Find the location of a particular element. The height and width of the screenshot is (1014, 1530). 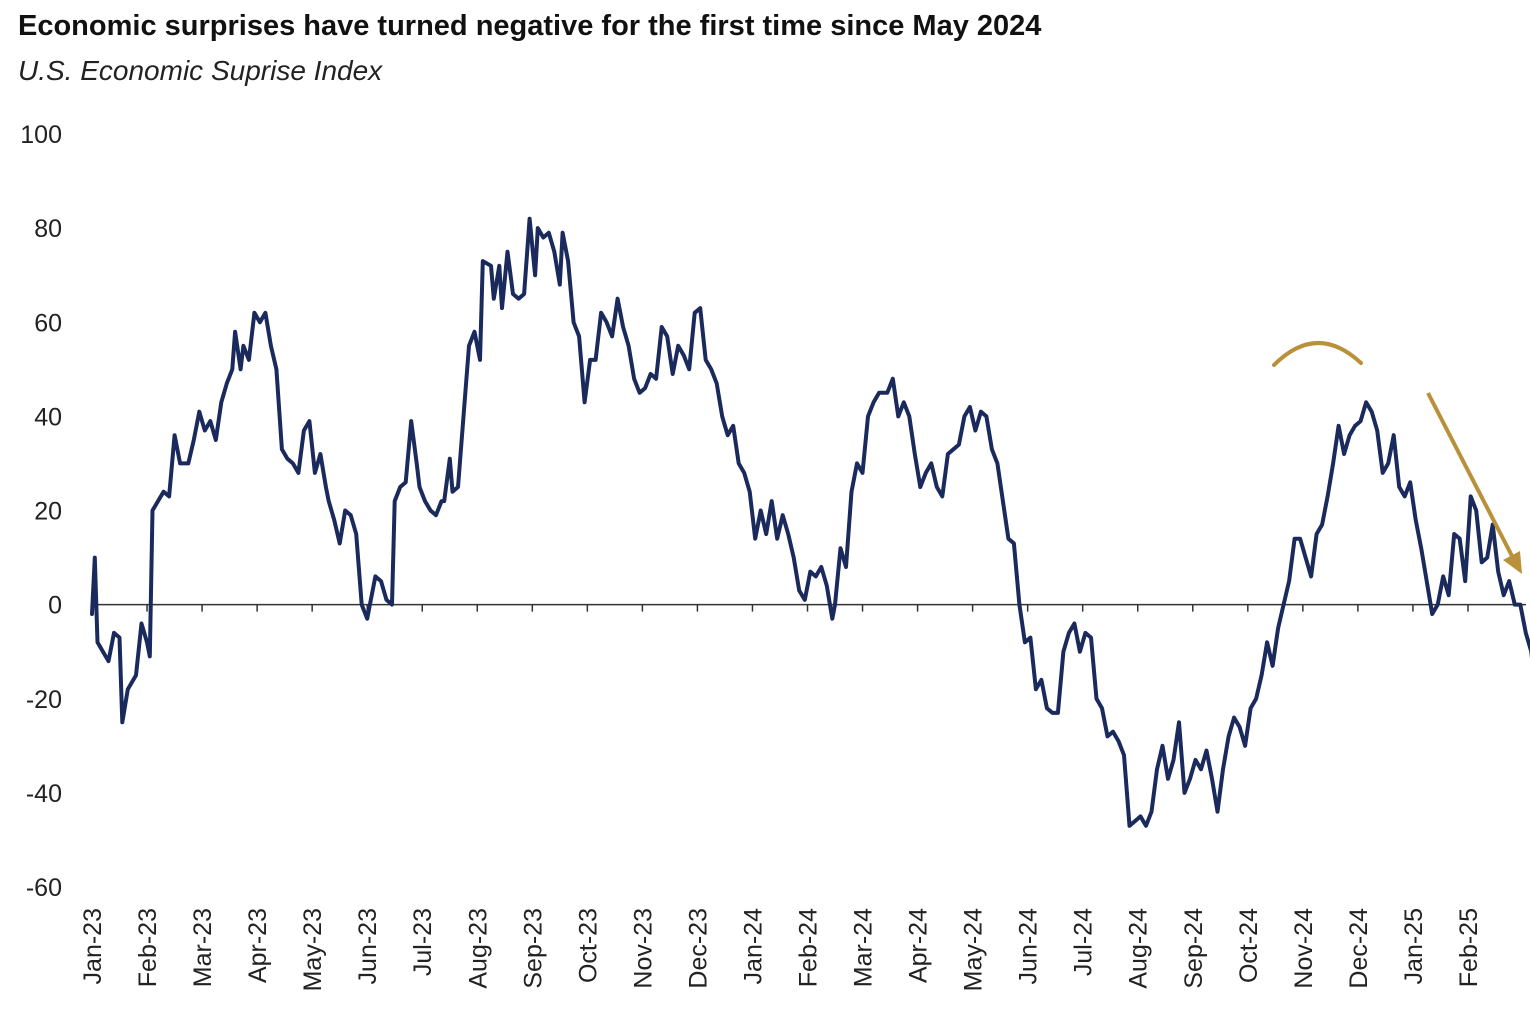

y-tick-label: 0 is located at coordinates (55, 606).